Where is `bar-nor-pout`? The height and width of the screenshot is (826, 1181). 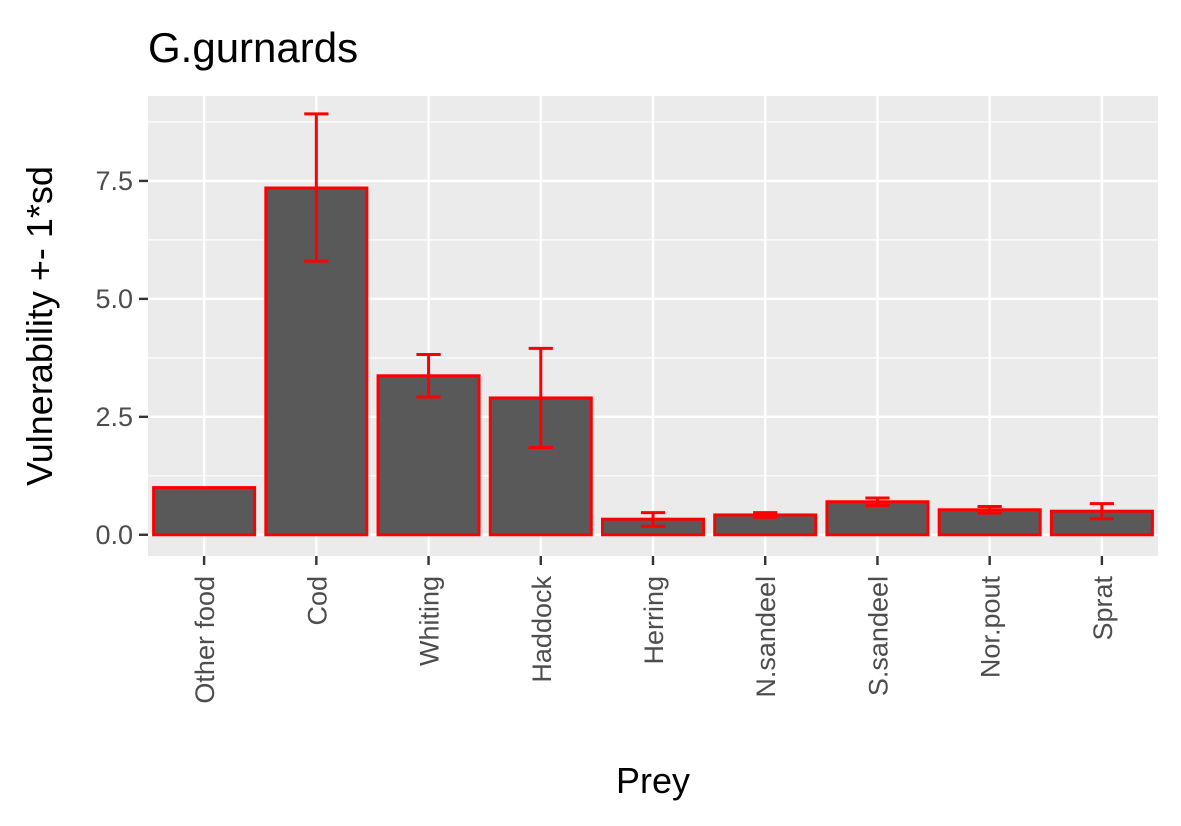 bar-nor-pout is located at coordinates (989, 522).